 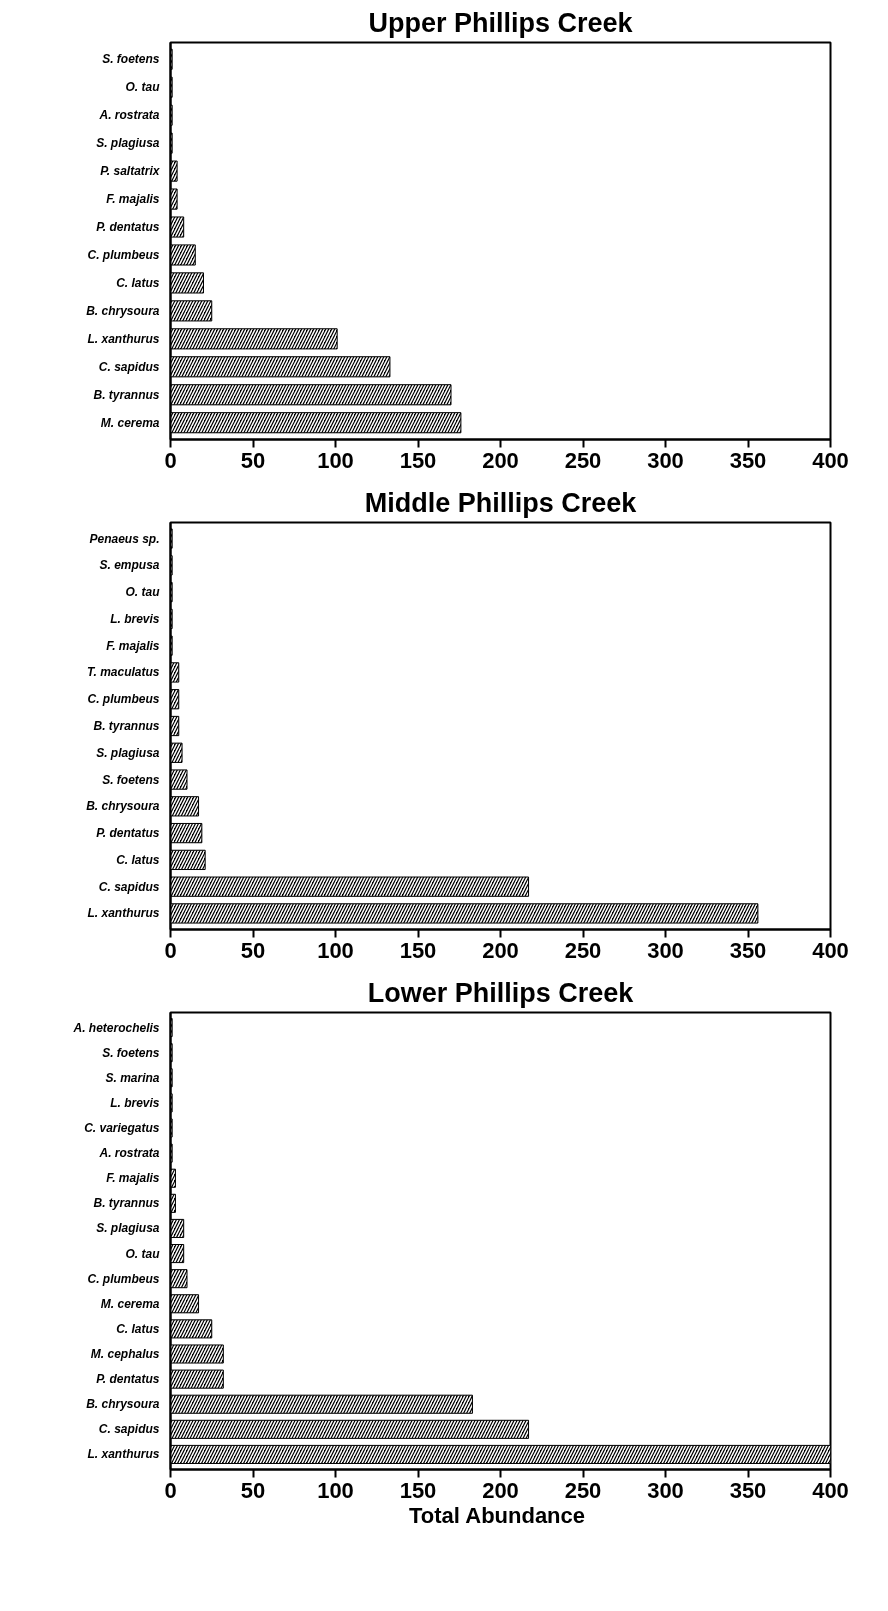 What do you see at coordinates (497, 1515) in the screenshot?
I see `x-axis-title: Total Abundance` at bounding box center [497, 1515].